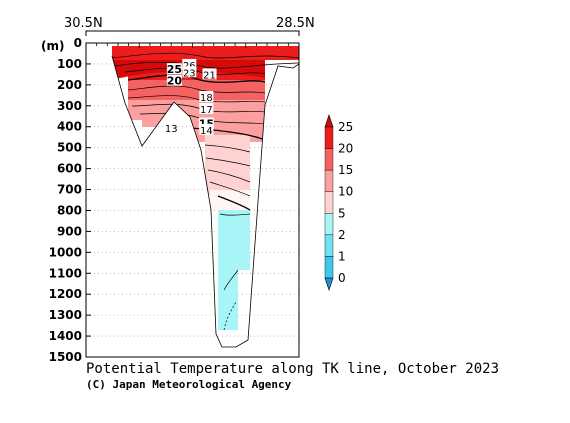 Image resolution: width=570 pixels, height=423 pixels. I want to click on y-tick-label: 1100, so click(65, 273).